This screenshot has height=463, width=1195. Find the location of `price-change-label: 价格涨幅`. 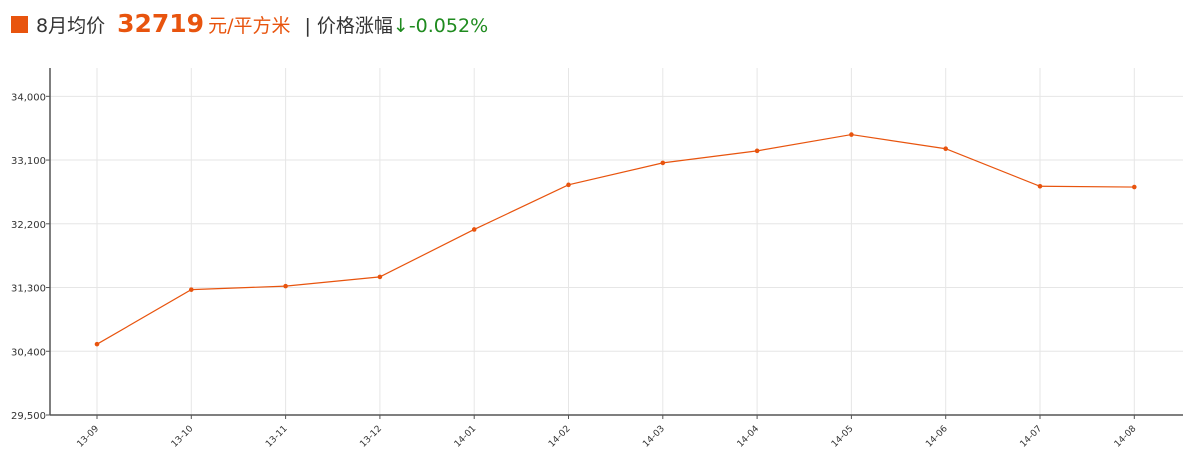

price-change-label: 价格涨幅 is located at coordinates (354, 26).